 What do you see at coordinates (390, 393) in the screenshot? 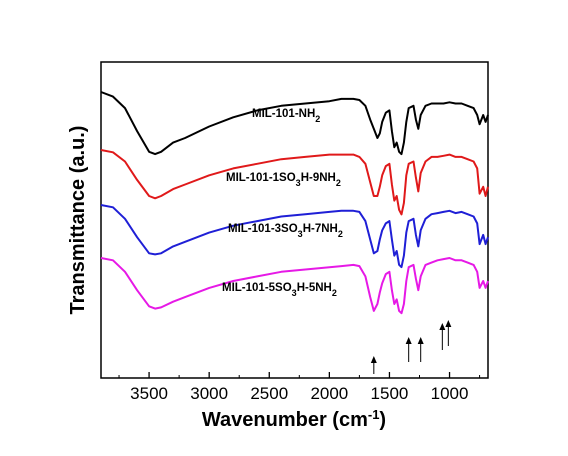
I see `x-tick-label-1500: 1500` at bounding box center [390, 393].